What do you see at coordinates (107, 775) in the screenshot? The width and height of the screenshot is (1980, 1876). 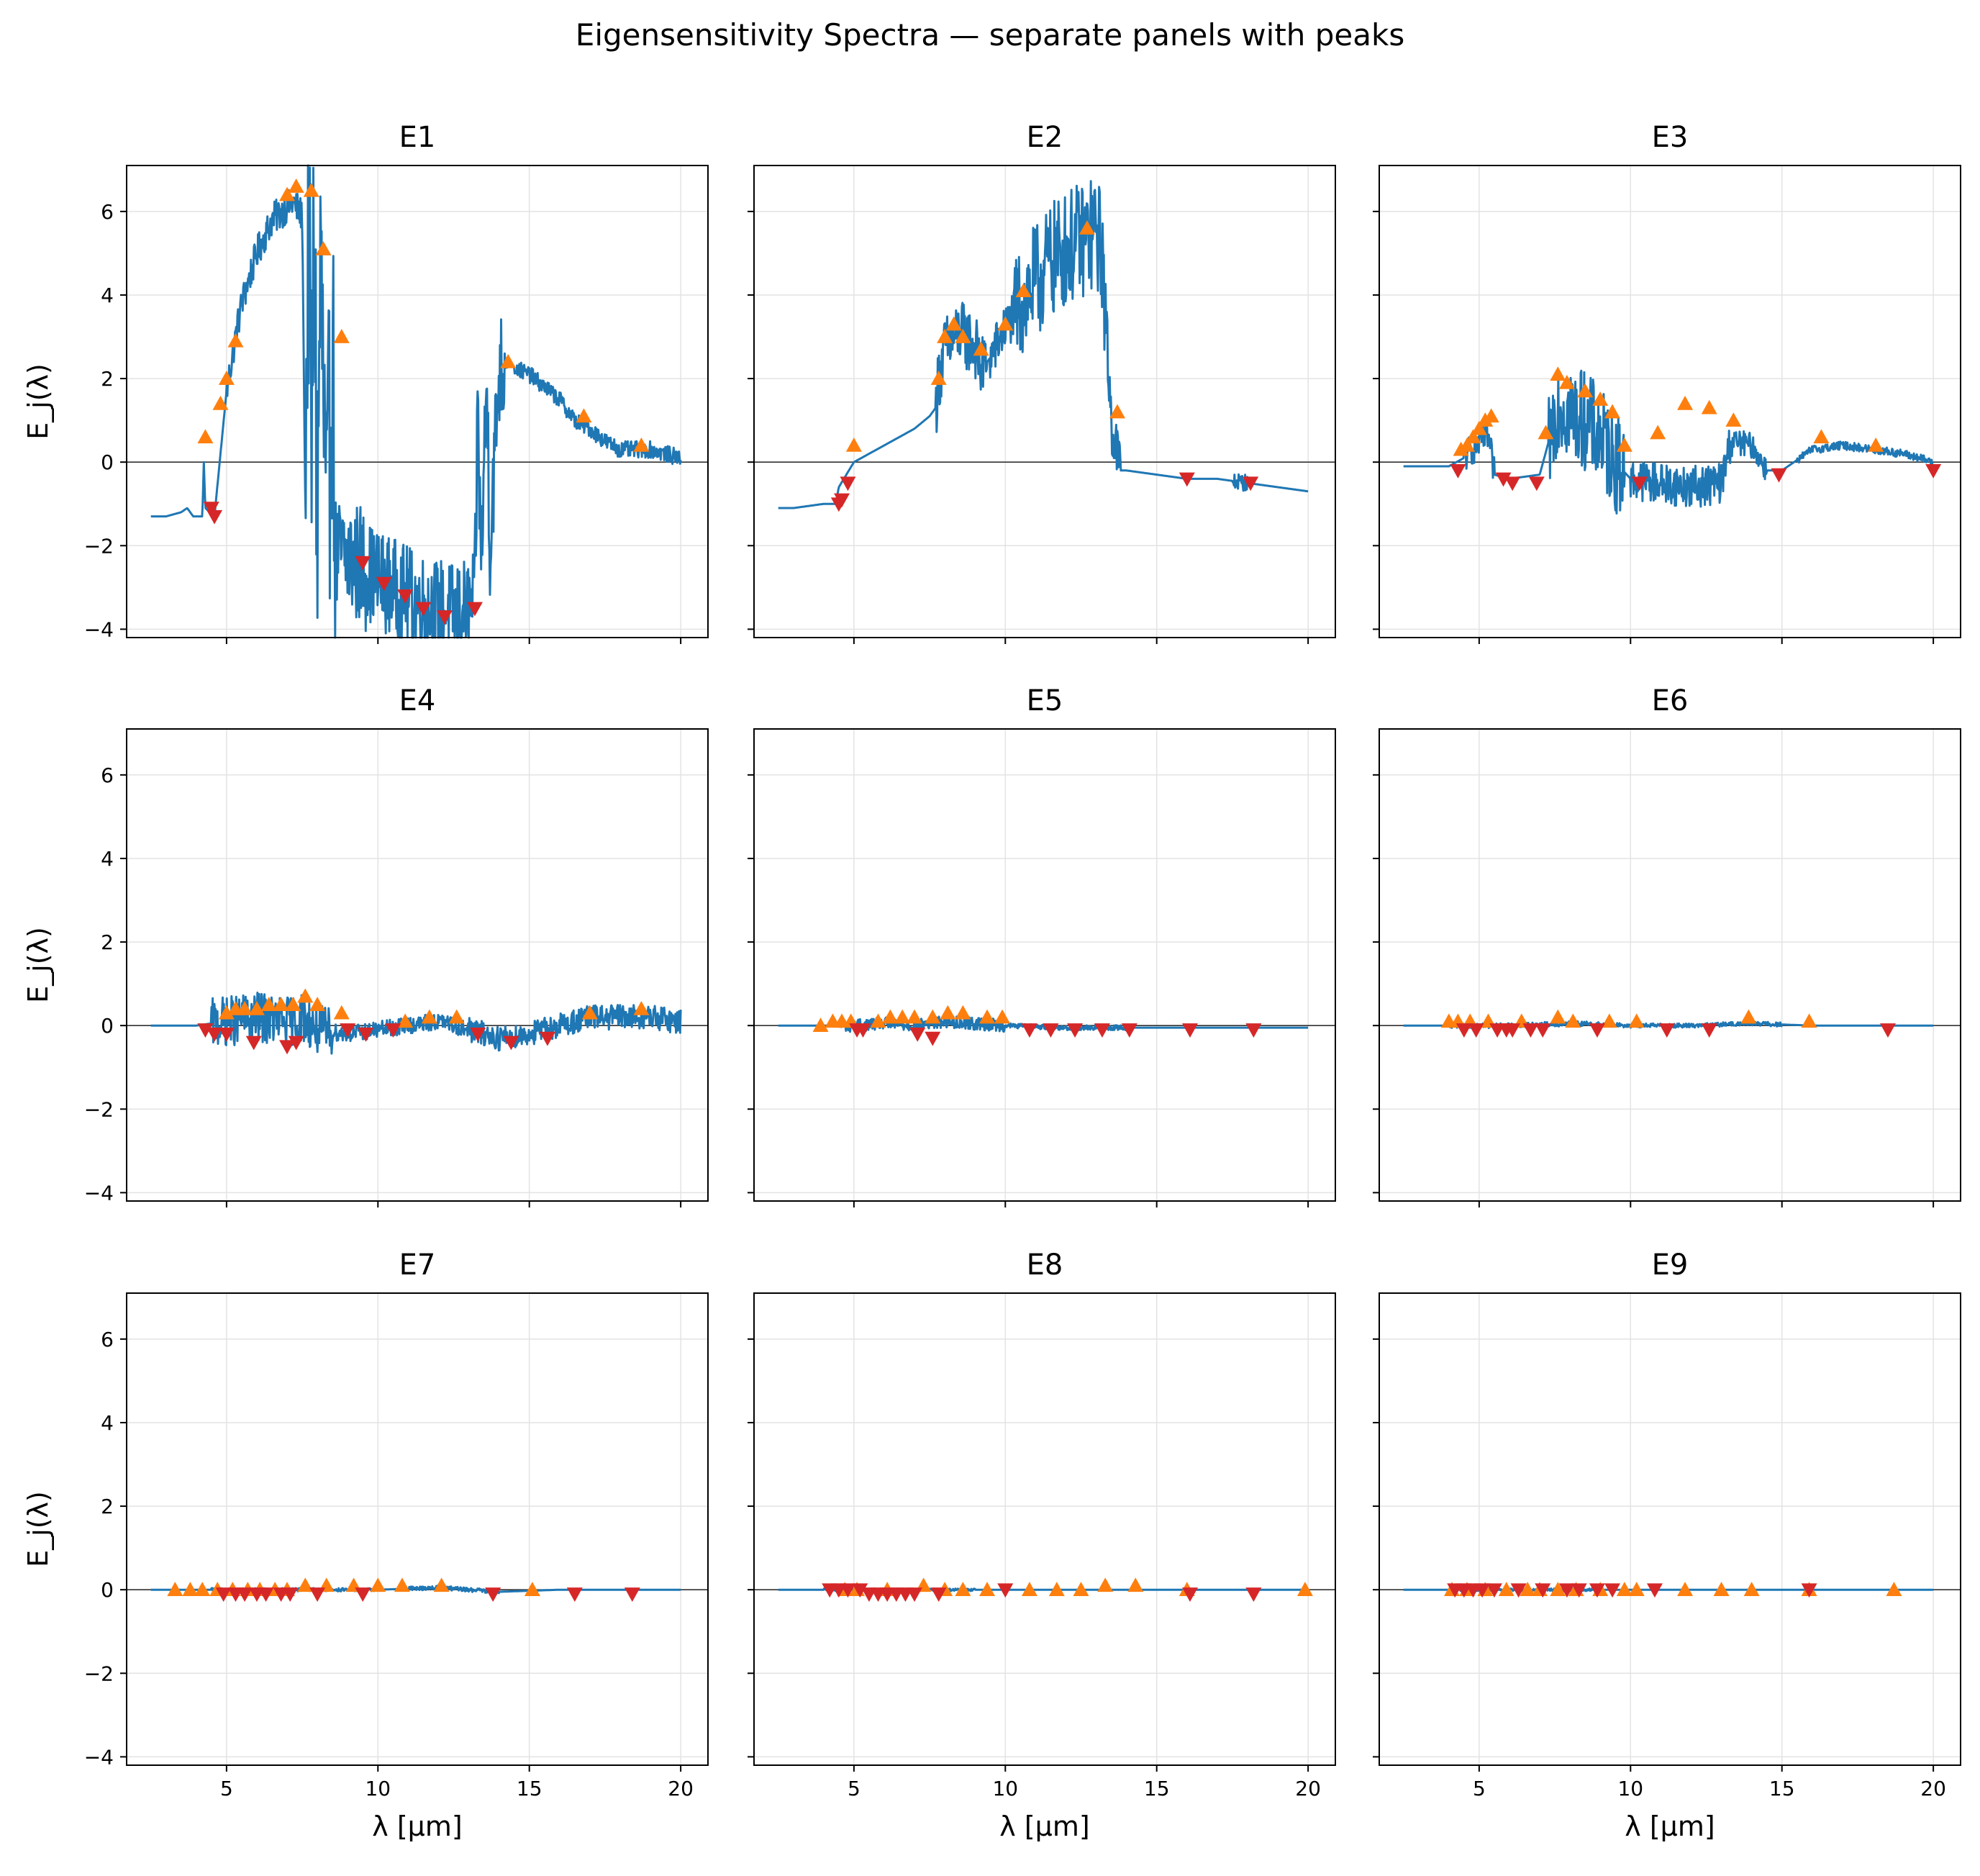 I see `y-tick-label: 6` at bounding box center [107, 775].